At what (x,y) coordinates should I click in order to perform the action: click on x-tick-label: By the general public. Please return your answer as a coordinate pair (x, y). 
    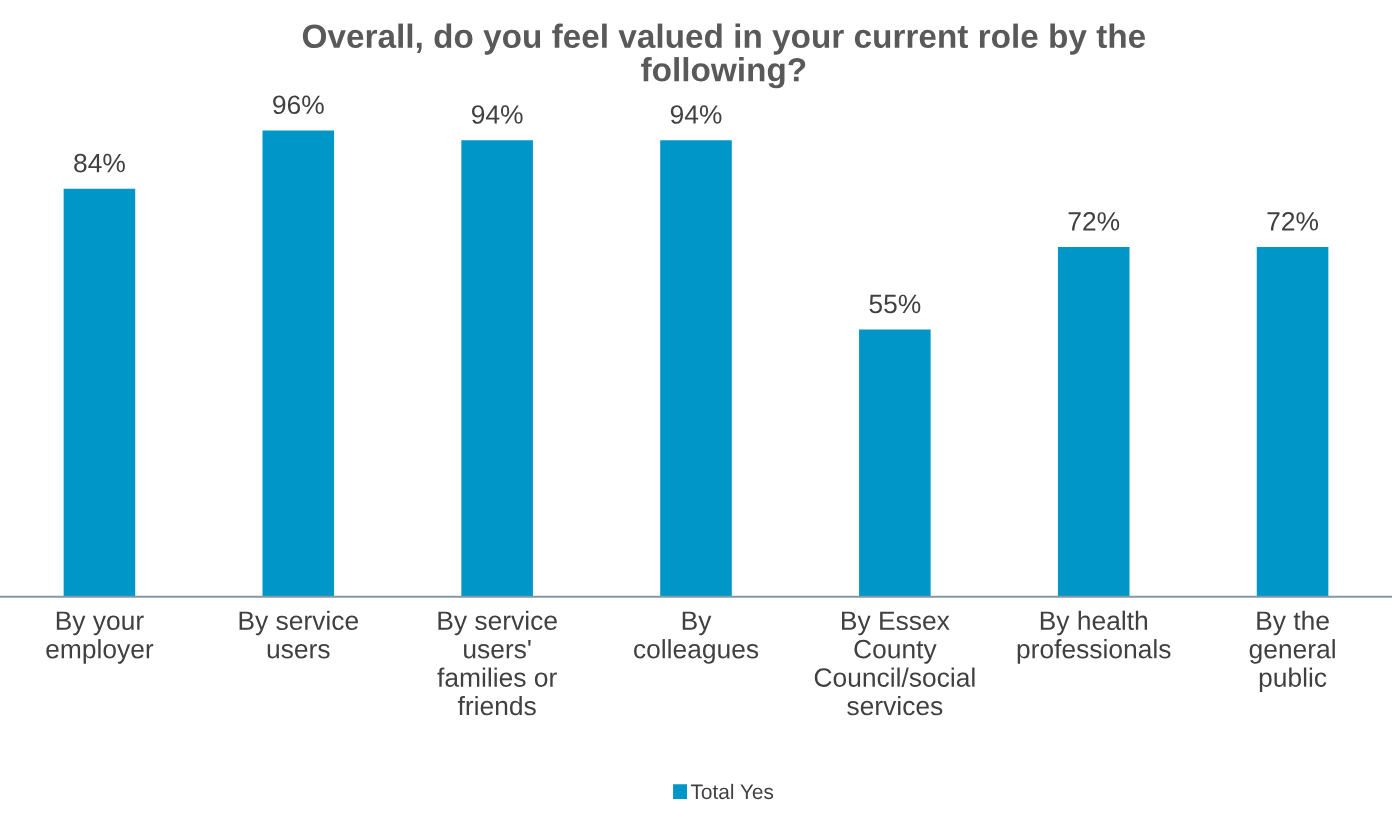
    Looking at the image, I should click on (1292, 651).